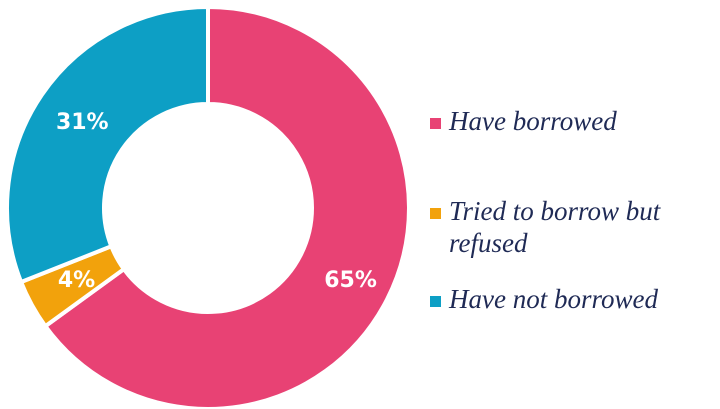 This screenshot has height=409, width=720. Describe the element at coordinates (533, 121) in the screenshot. I see `legend-label-have-borrowed: Have borrowed` at that location.